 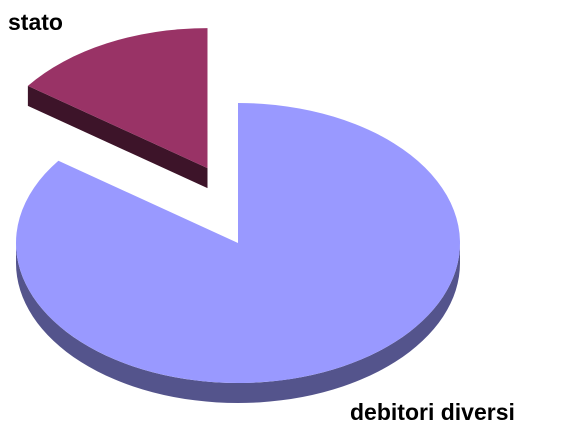 I want to click on slice, so click(x=117, y=98).